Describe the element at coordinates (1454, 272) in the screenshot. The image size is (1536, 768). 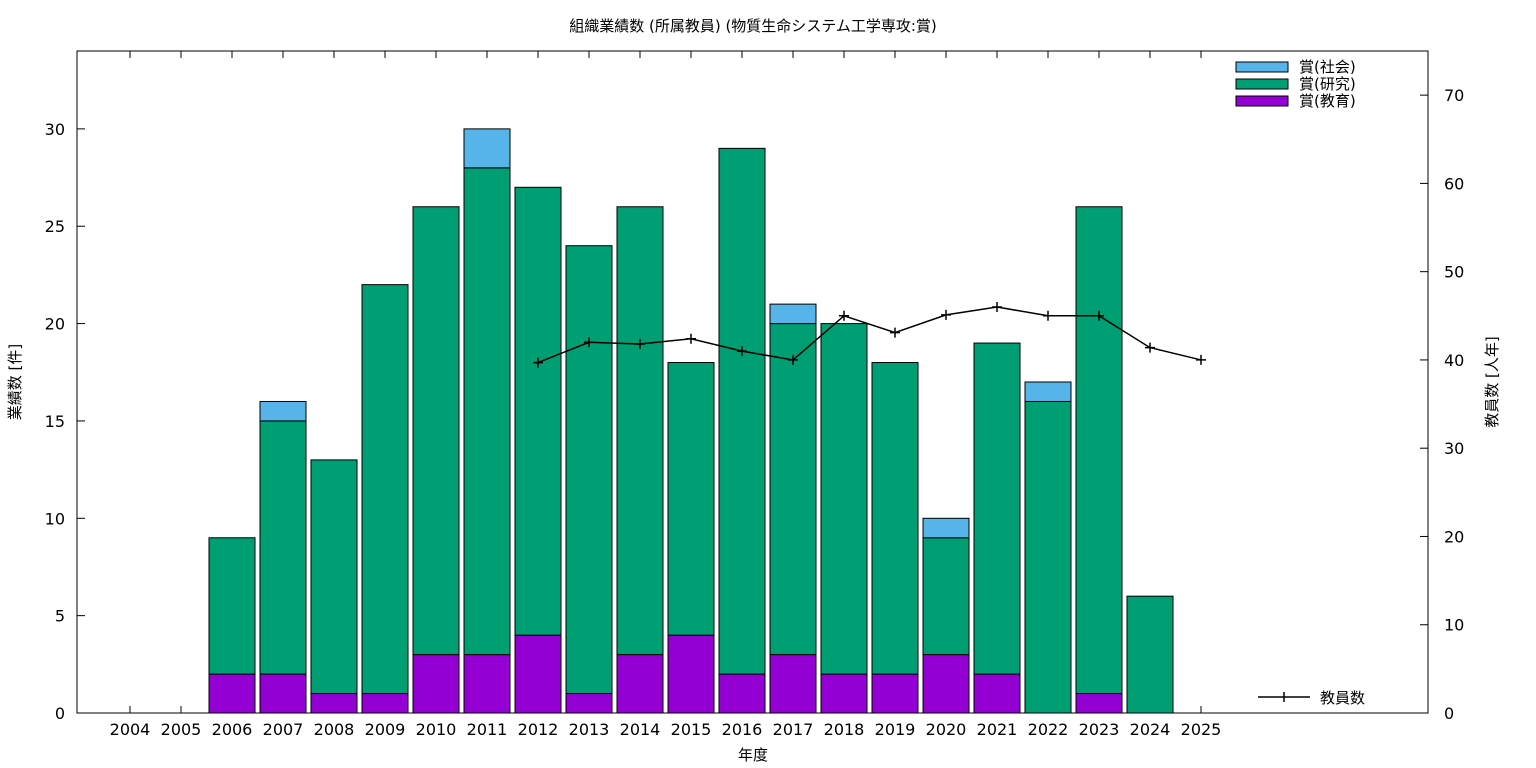
I see `y2-tick-label: 50` at that location.